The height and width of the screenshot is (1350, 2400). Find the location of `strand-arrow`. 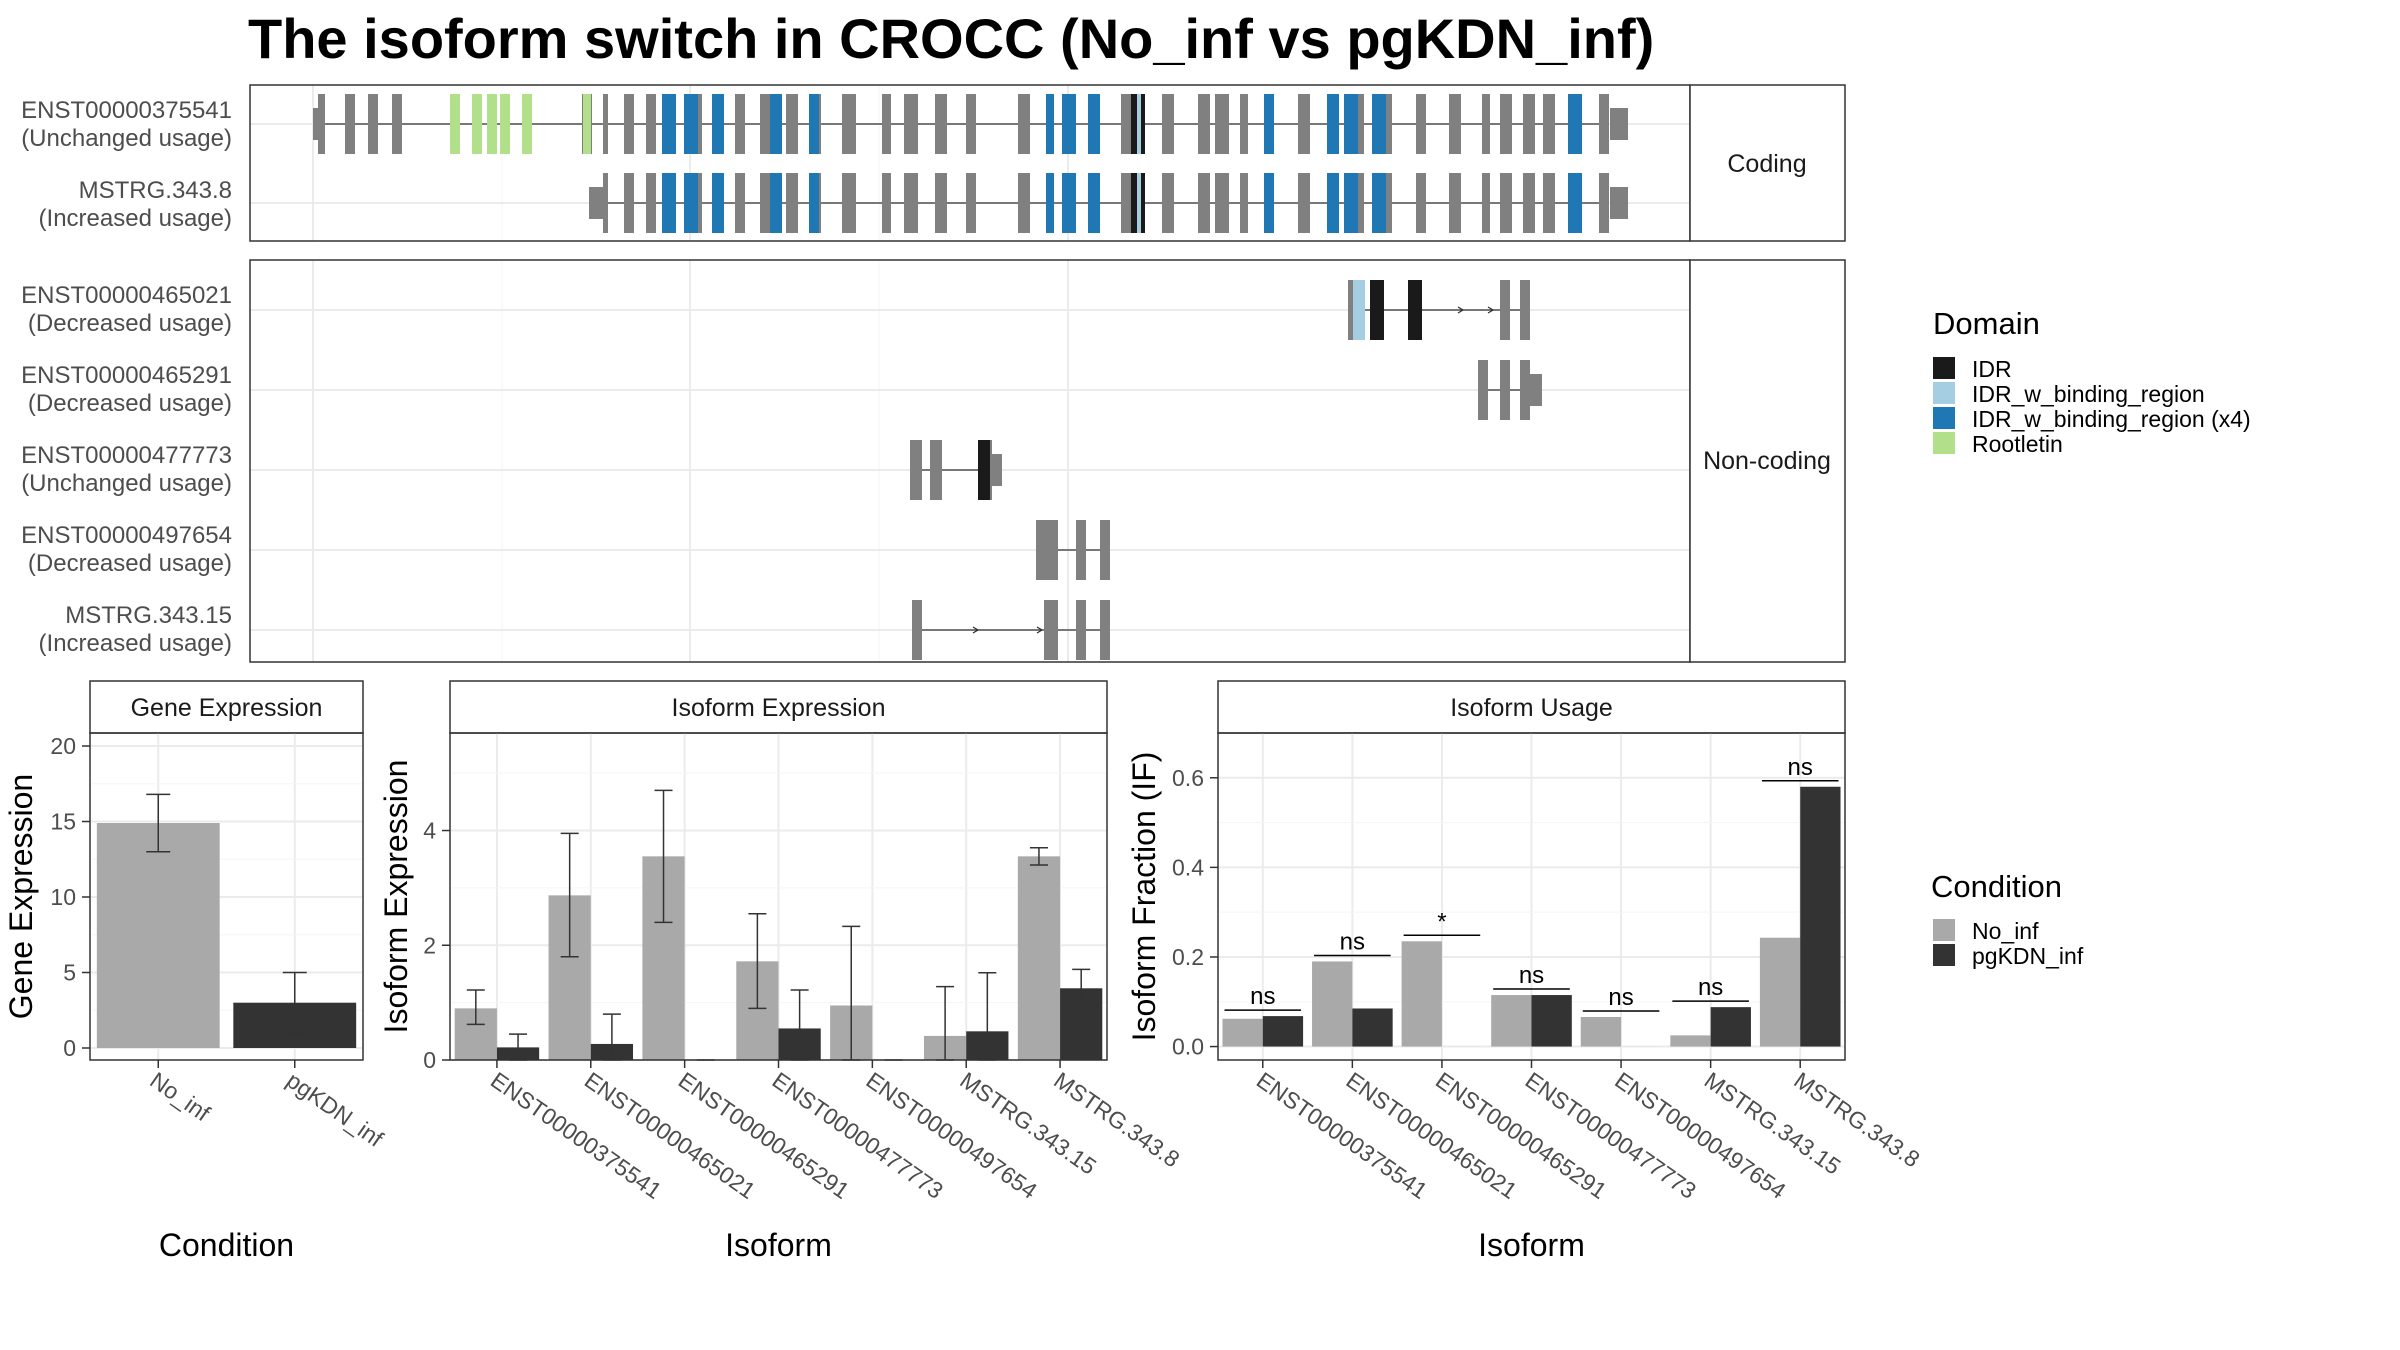

strand-arrow is located at coordinates (976, 630).